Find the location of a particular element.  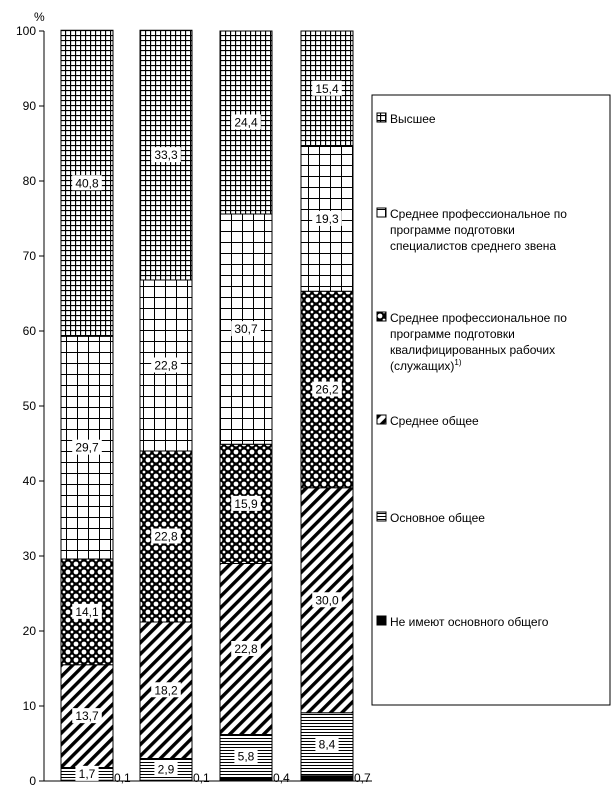

value-label: 1,7 is located at coordinates (87, 774).